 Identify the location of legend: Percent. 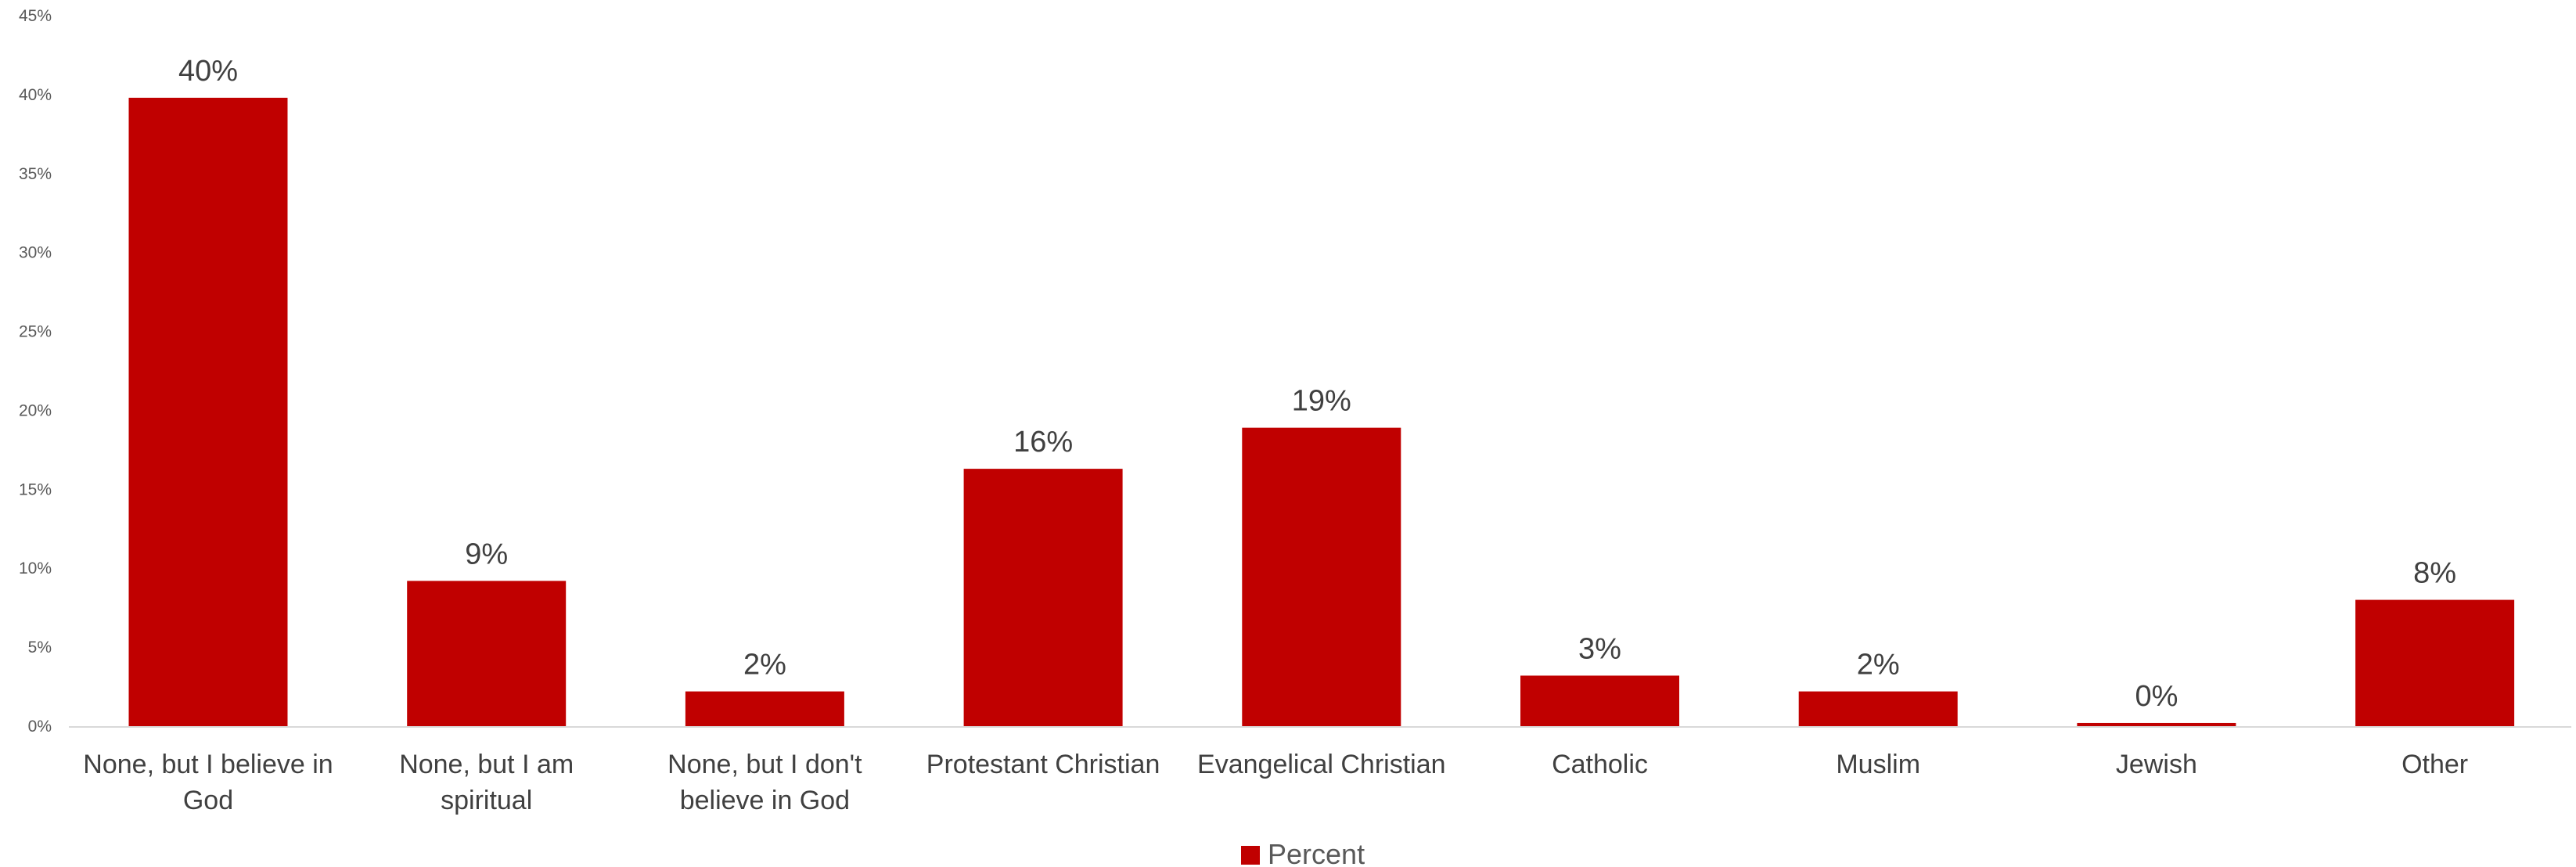
(1303, 852).